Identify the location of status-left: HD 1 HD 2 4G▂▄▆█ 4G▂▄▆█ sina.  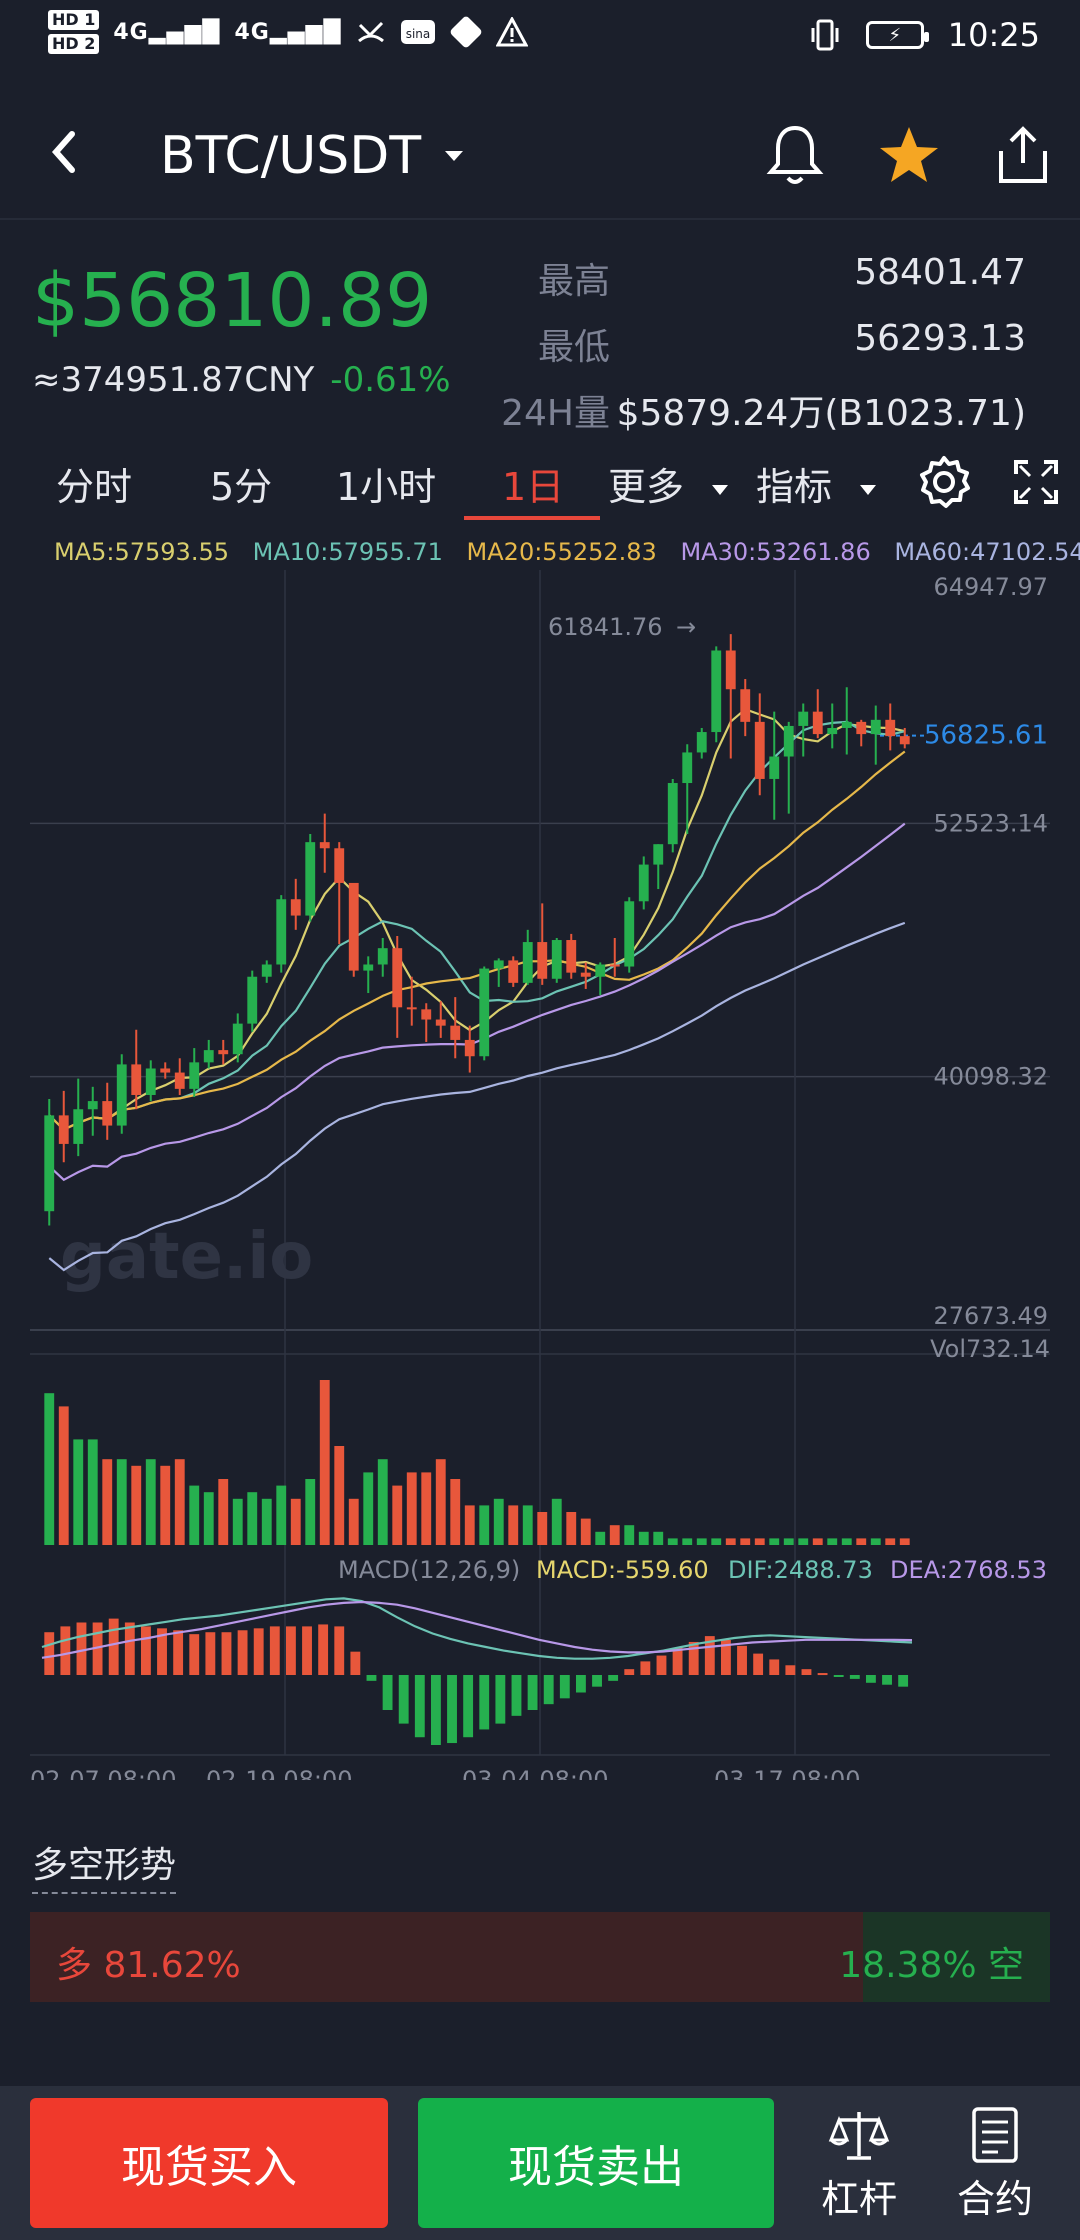
(288, 32).